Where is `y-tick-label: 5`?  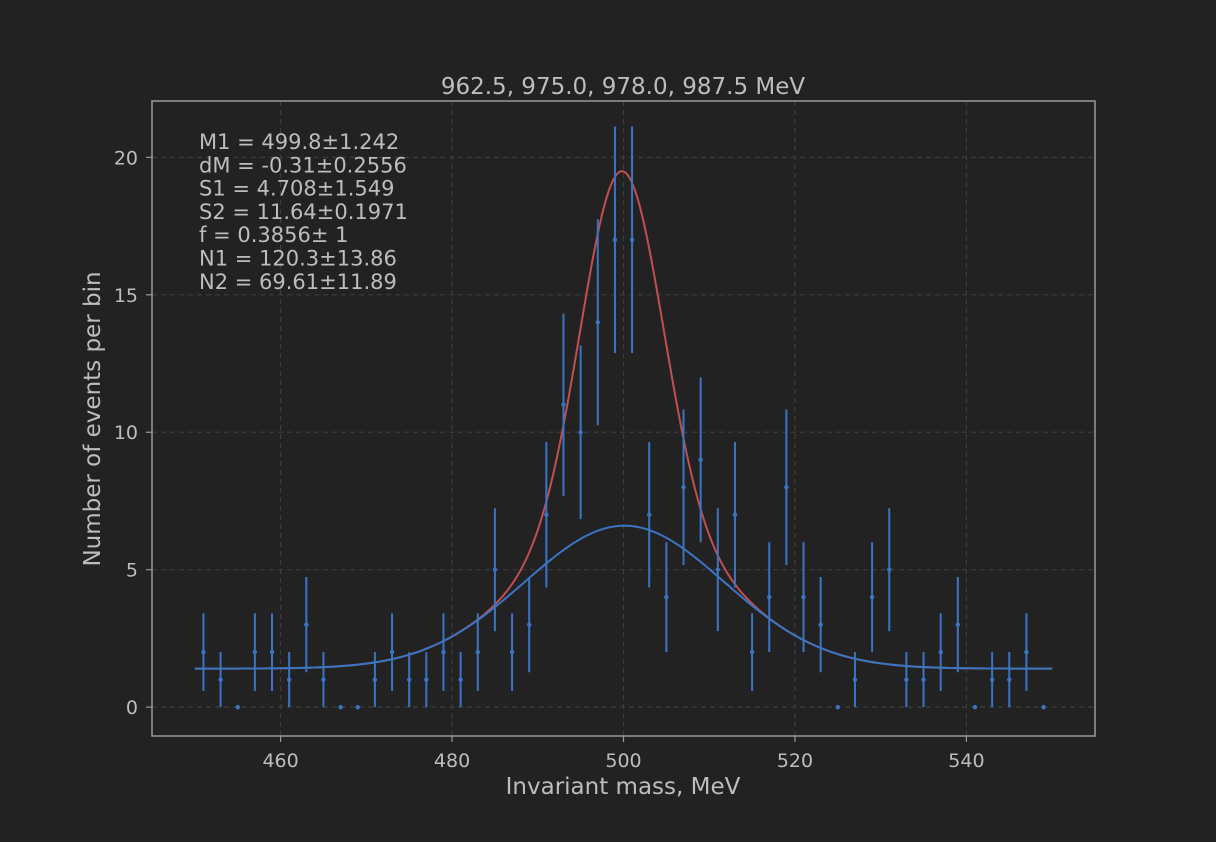
y-tick-label: 5 is located at coordinates (132, 571).